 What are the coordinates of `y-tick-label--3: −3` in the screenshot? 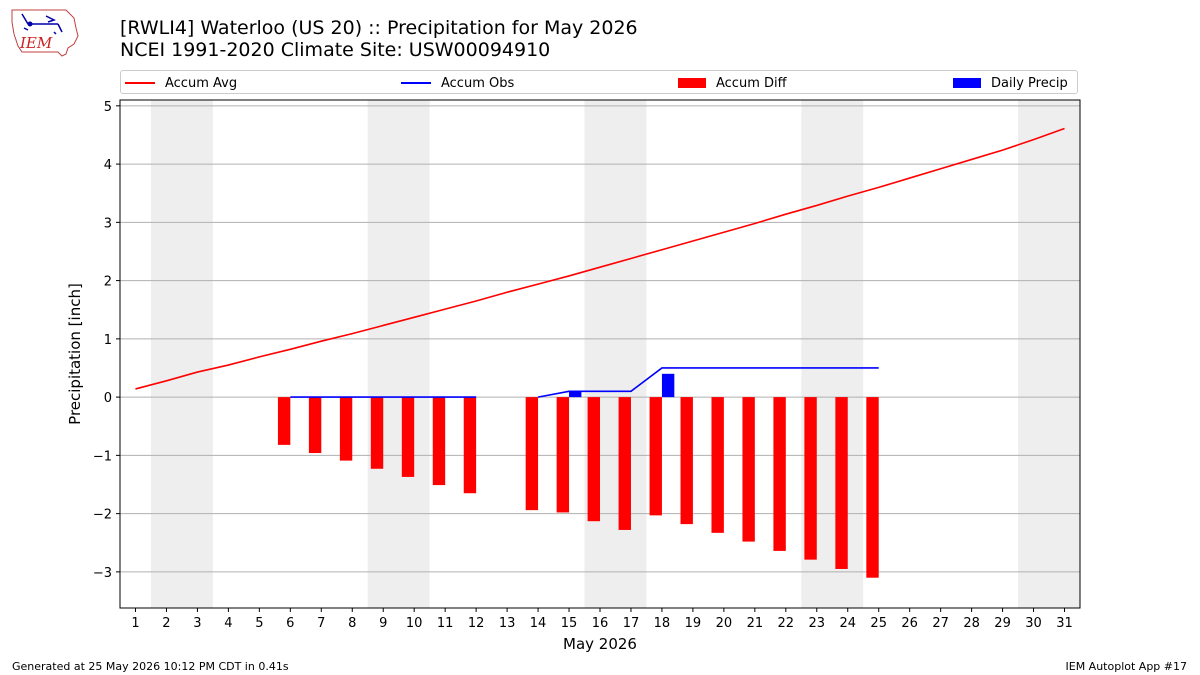 It's located at (102, 573).